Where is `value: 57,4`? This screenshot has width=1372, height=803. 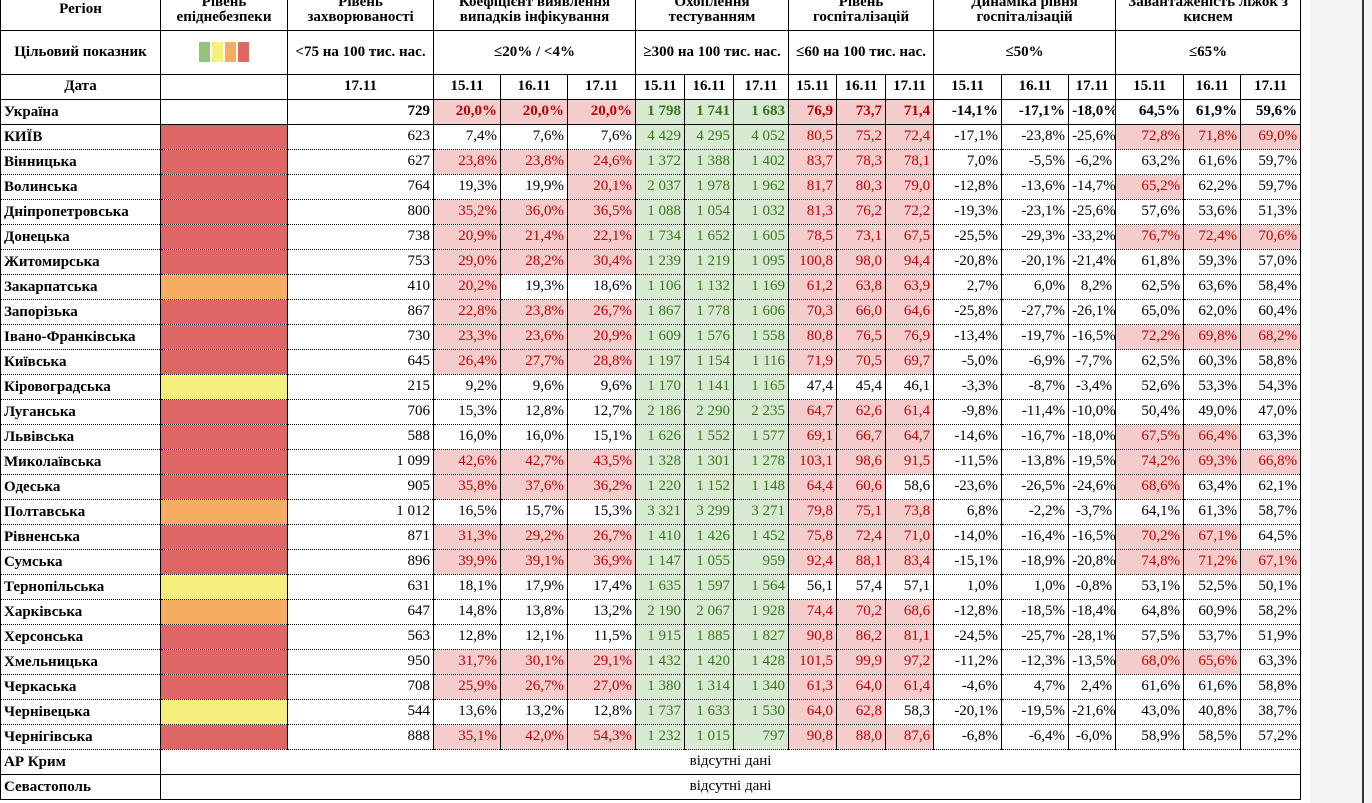
value: 57,4 is located at coordinates (861, 587).